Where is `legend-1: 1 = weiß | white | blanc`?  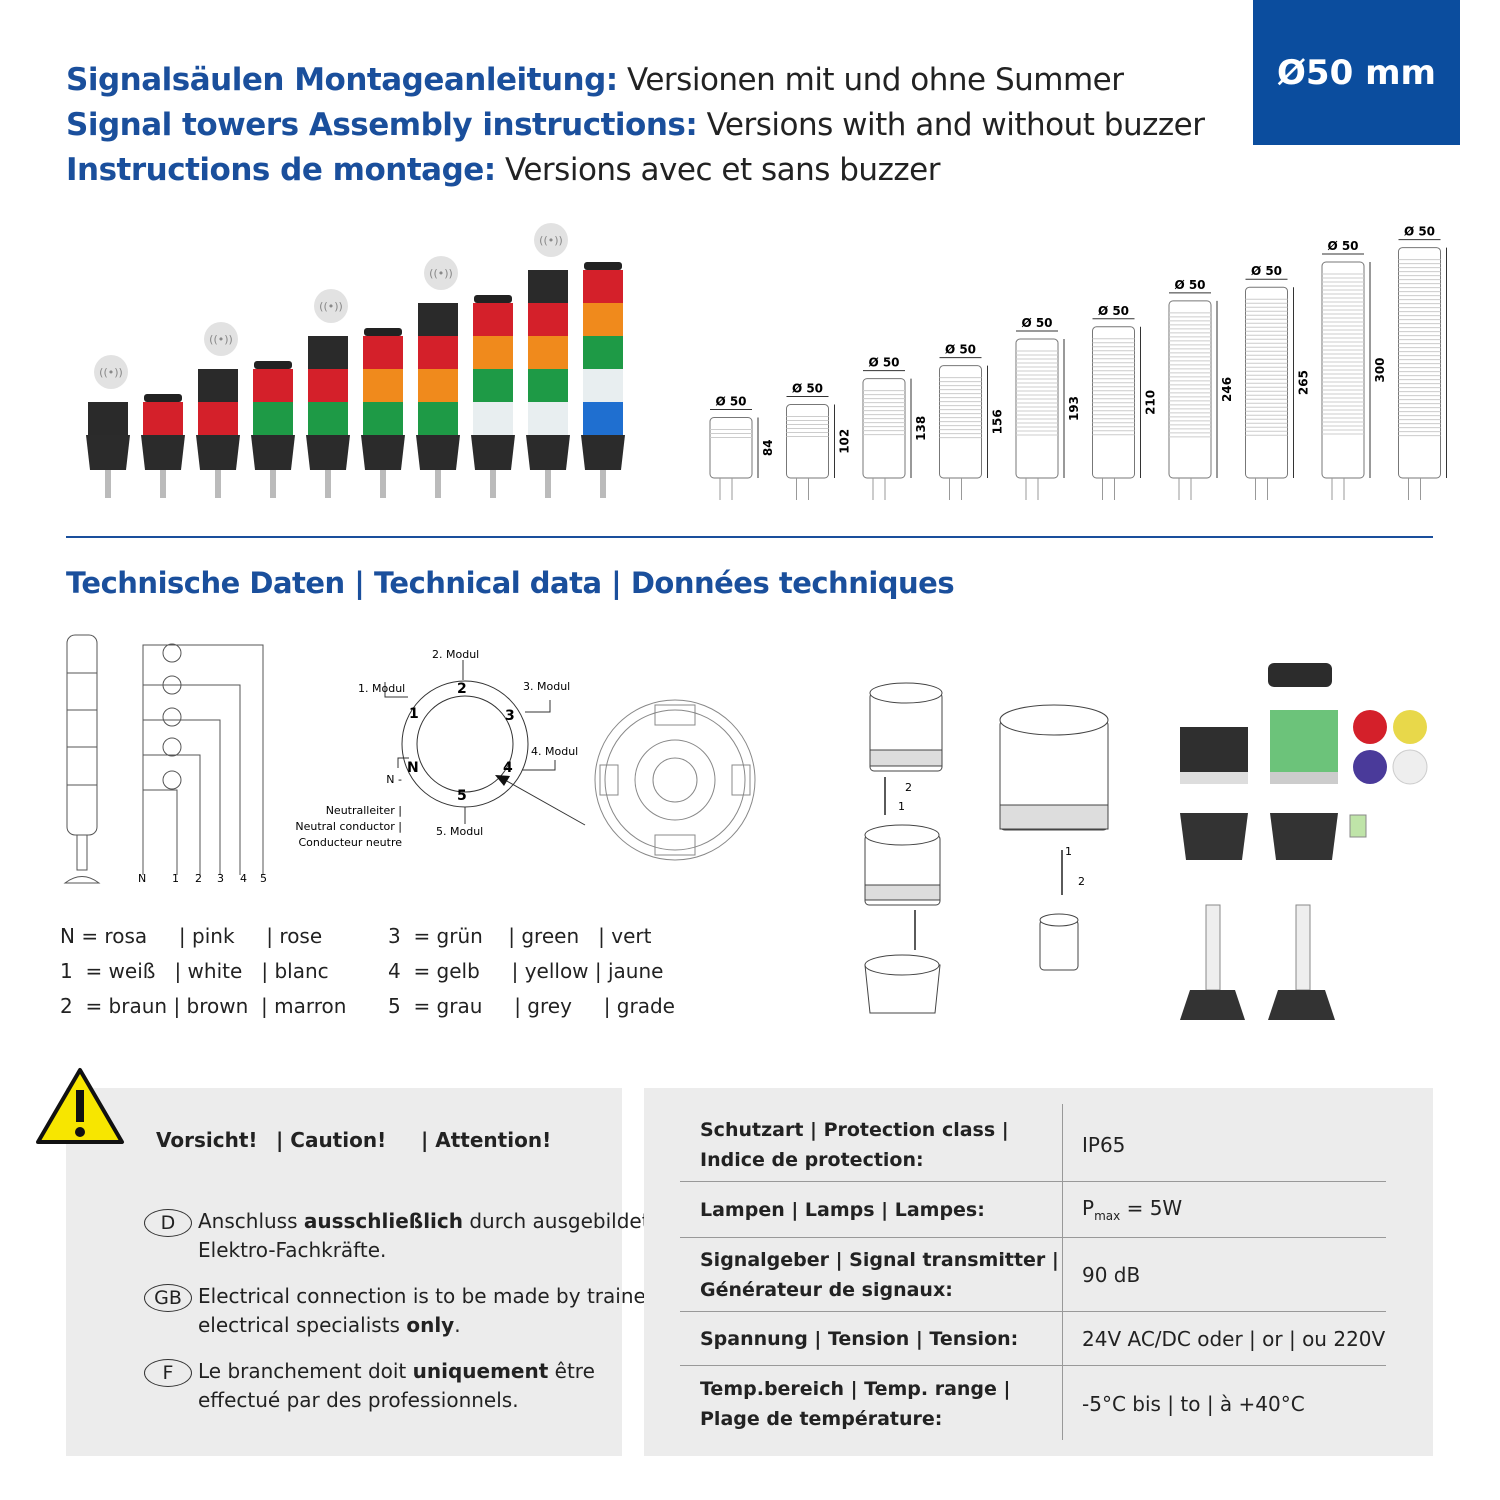 legend-1: 1 = weiß | white | blanc is located at coordinates (194, 971).